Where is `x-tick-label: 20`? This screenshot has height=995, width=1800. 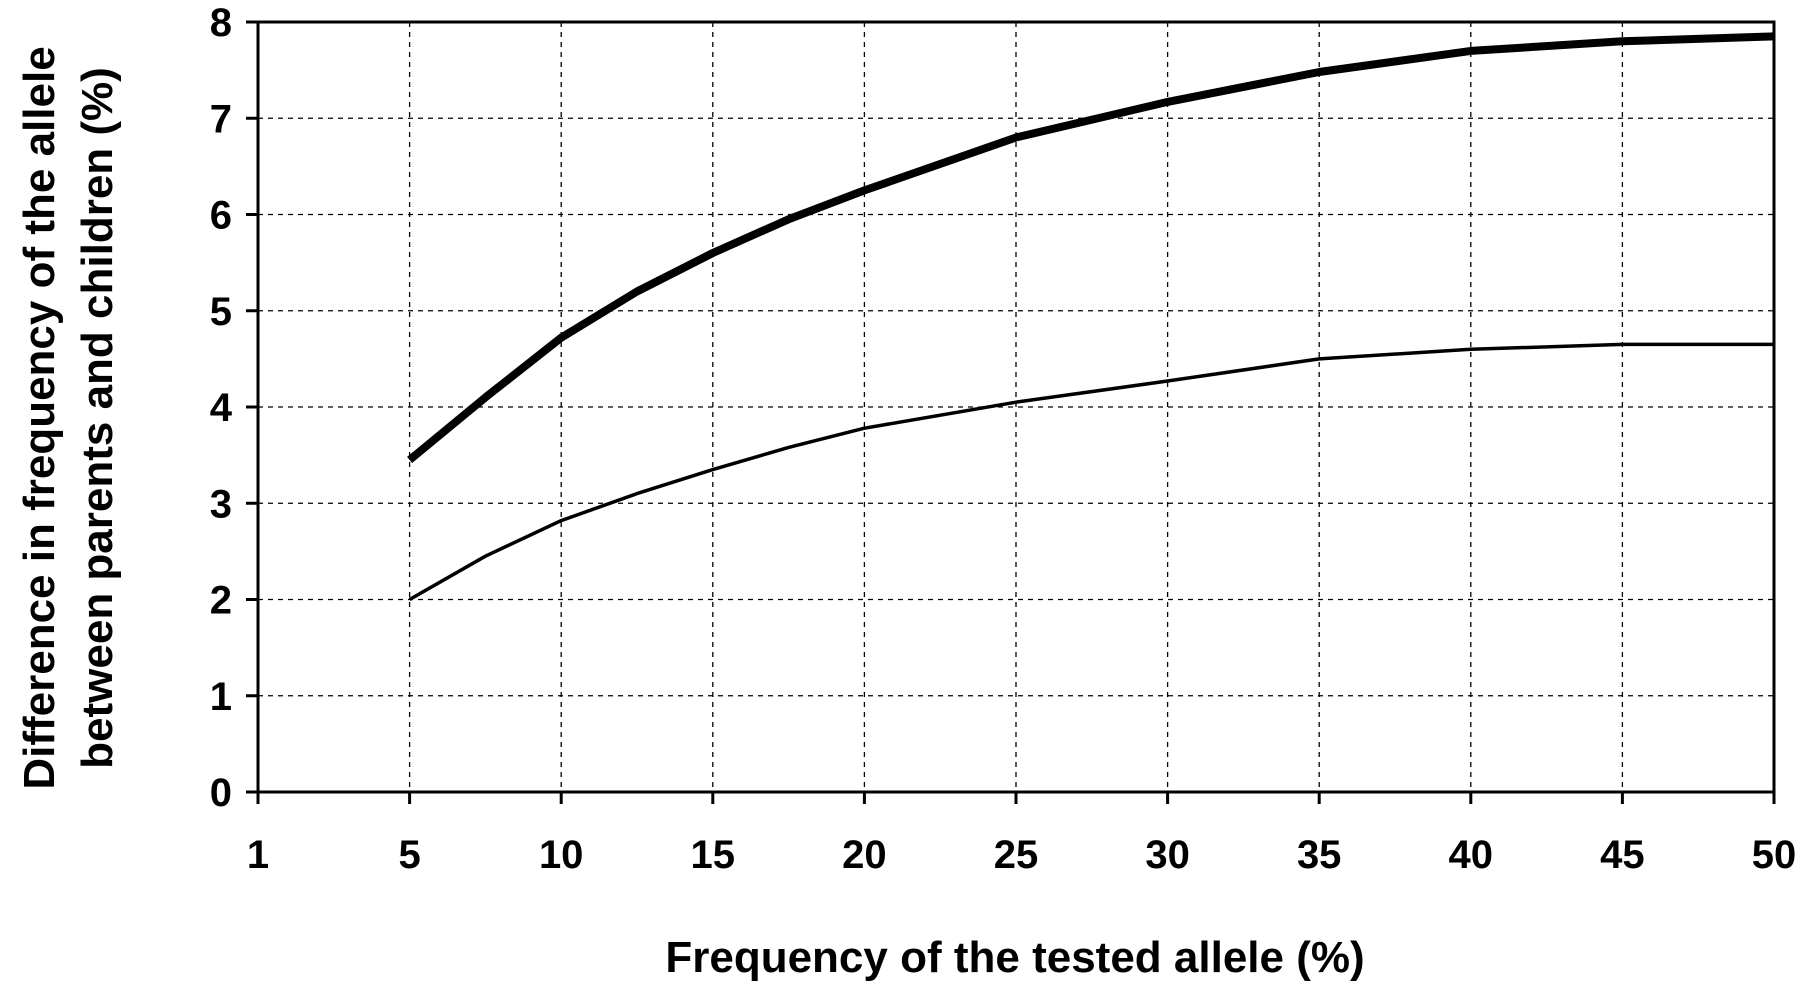
x-tick-label: 20 is located at coordinates (864, 855).